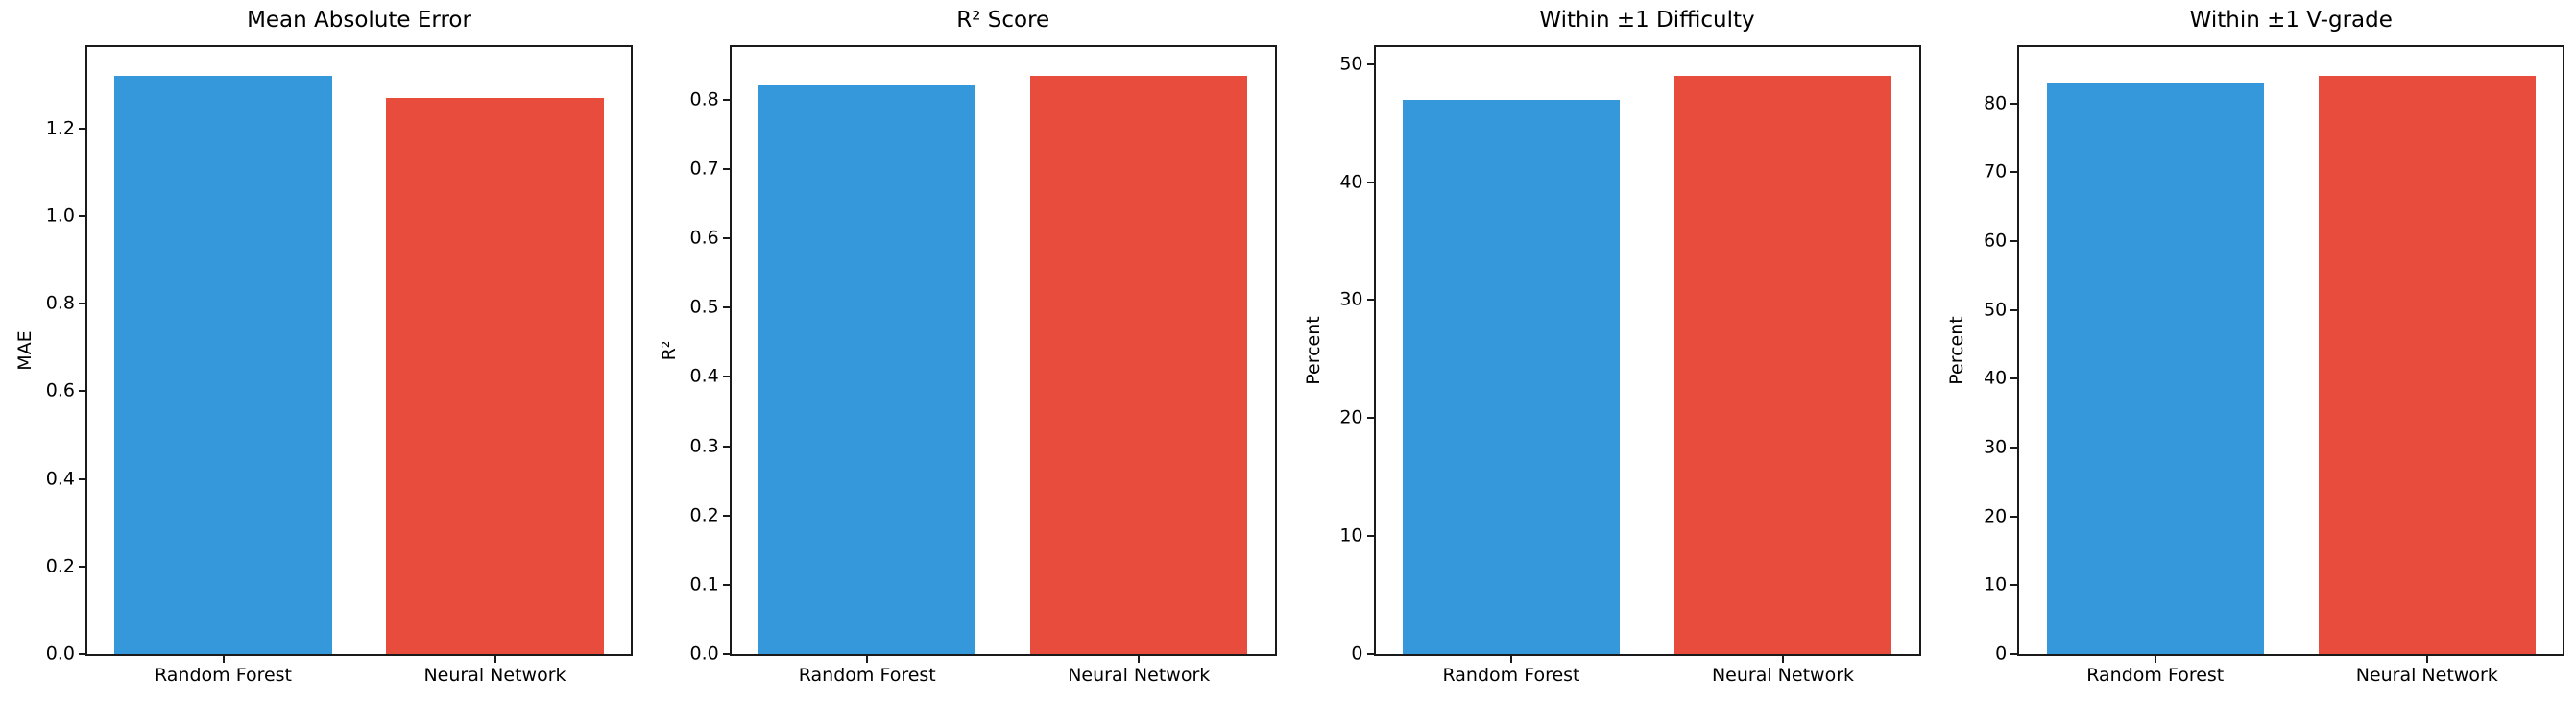 Image resolution: width=2576 pixels, height=706 pixels. I want to click on y-axis-label: Percent, so click(1957, 350).